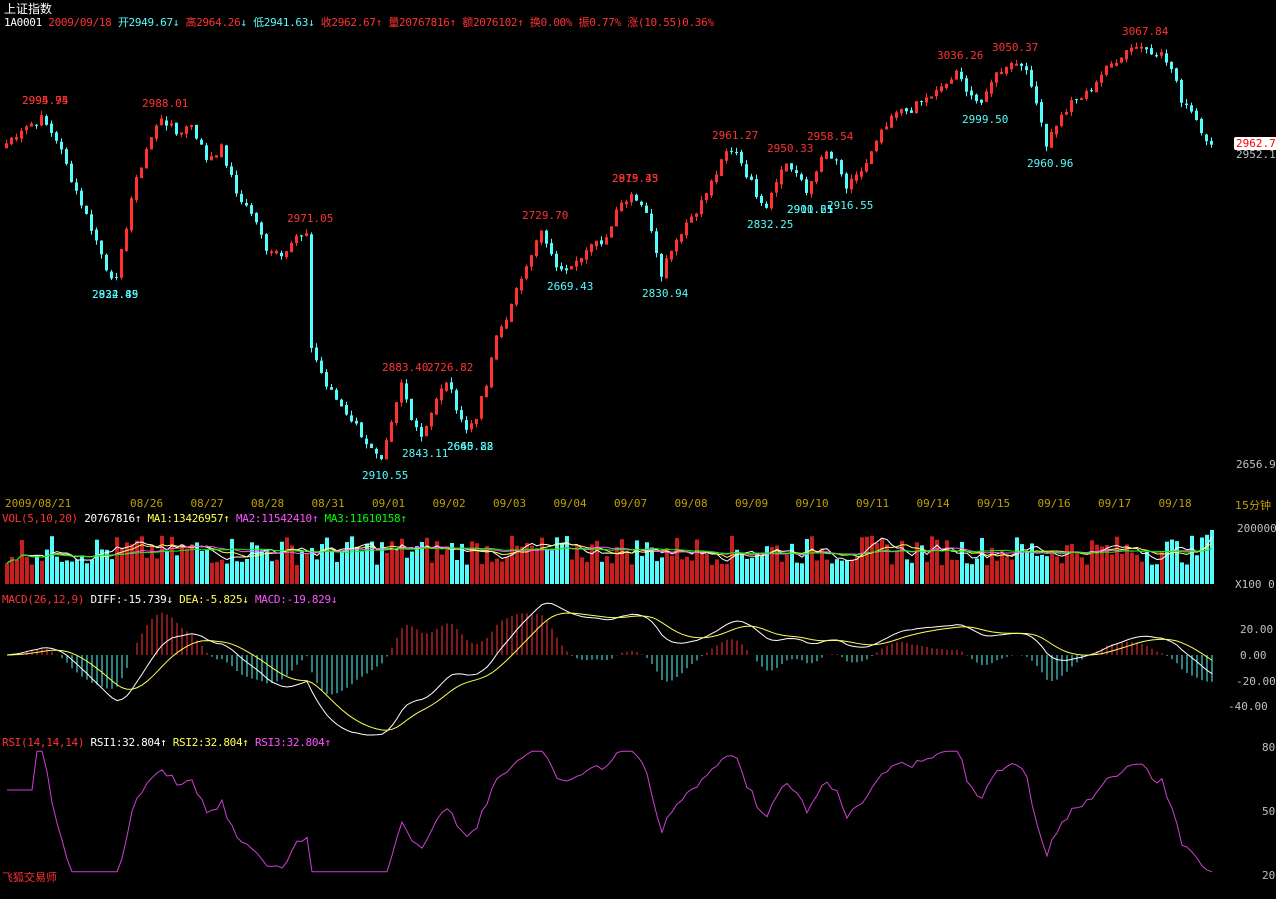 The image size is (1276, 899). I want to click on period-label: 15分钟, so click(1253, 505).